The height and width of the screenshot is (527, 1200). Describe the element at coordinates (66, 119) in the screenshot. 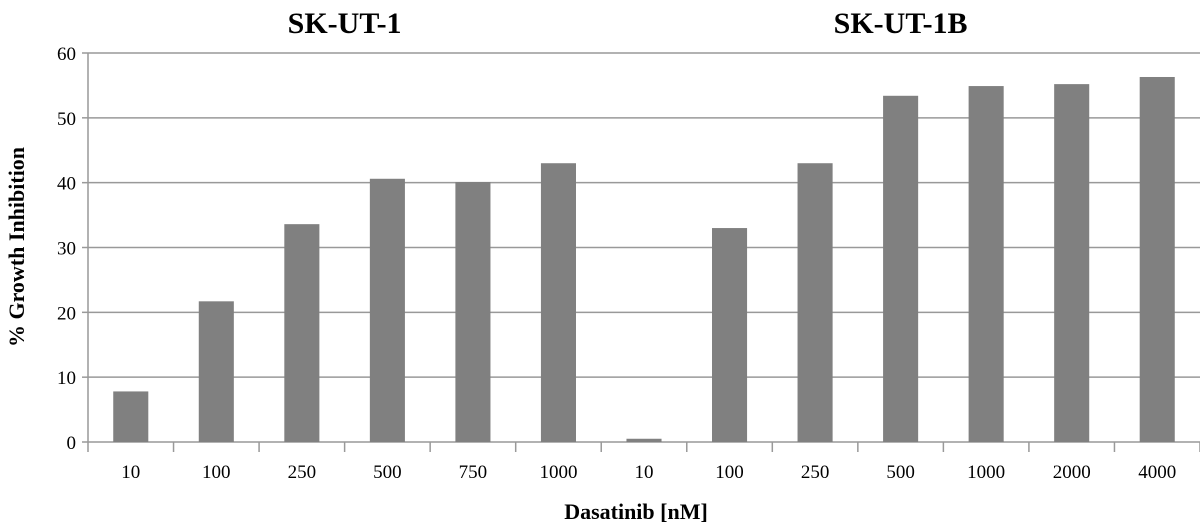

I see `y-tick-label: 50` at that location.